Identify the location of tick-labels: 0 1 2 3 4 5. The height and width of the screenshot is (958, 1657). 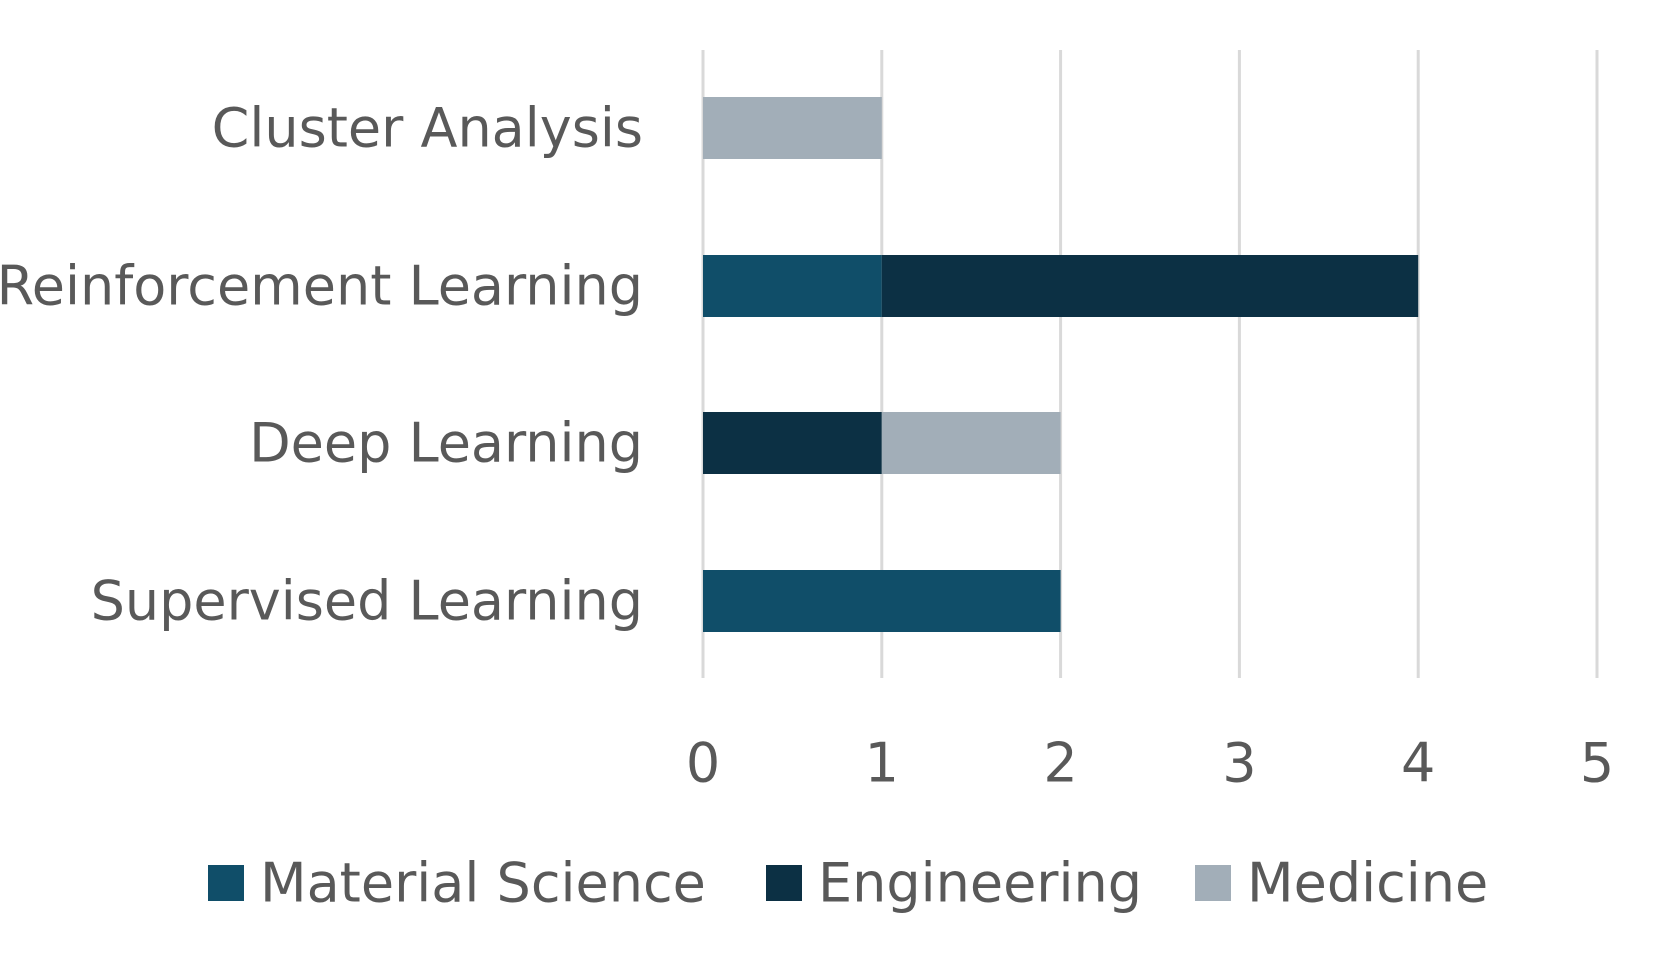
(1150, 763).